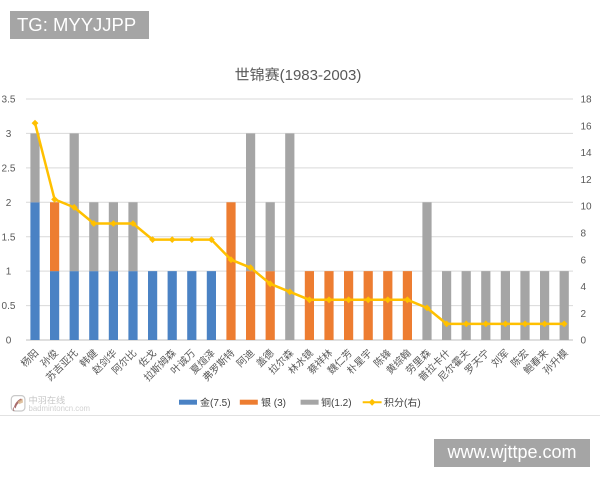  Describe the element at coordinates (336, 403) in the screenshot. I see `svg-text: 铜(1.2)` at that location.